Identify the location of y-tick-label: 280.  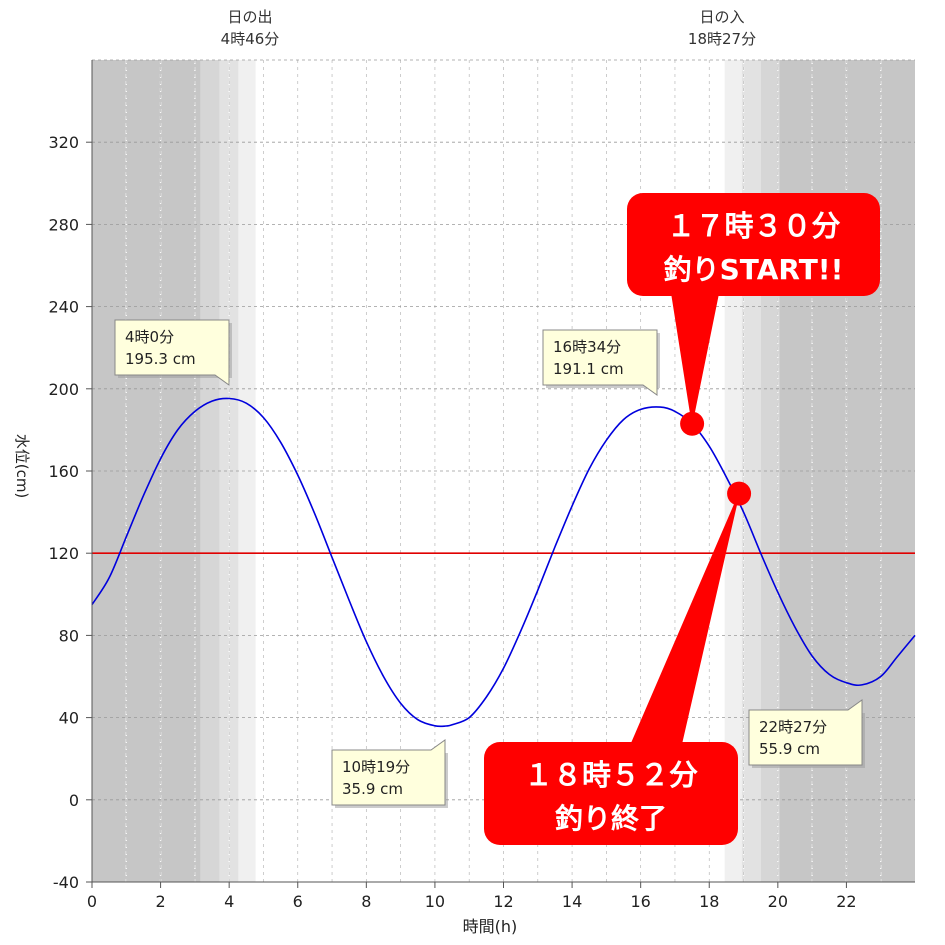
(63, 224).